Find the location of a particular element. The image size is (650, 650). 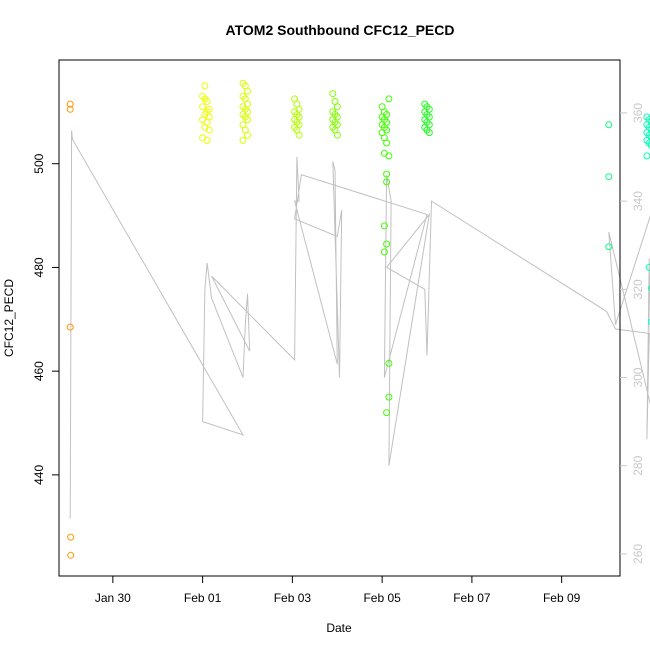

x-tick-label: Jan 30 is located at coordinates (113, 598).